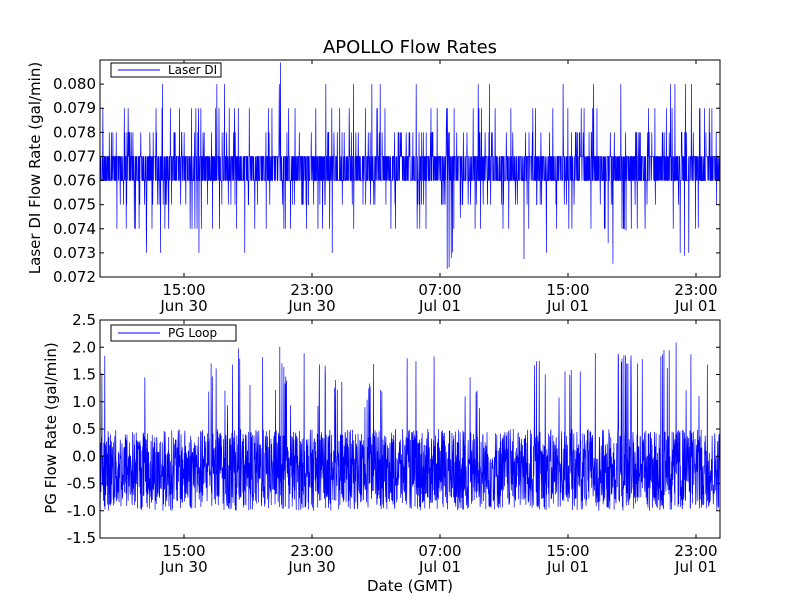  I want to click on ytick-label: 2.5, so click(84, 320).